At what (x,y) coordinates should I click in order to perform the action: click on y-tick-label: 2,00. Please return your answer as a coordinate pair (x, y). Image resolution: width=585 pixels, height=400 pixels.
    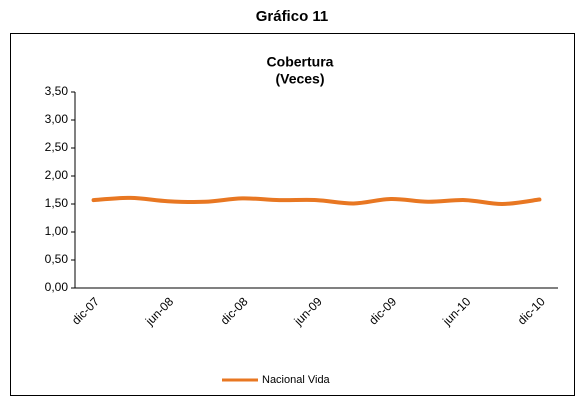
    Looking at the image, I should click on (57, 175).